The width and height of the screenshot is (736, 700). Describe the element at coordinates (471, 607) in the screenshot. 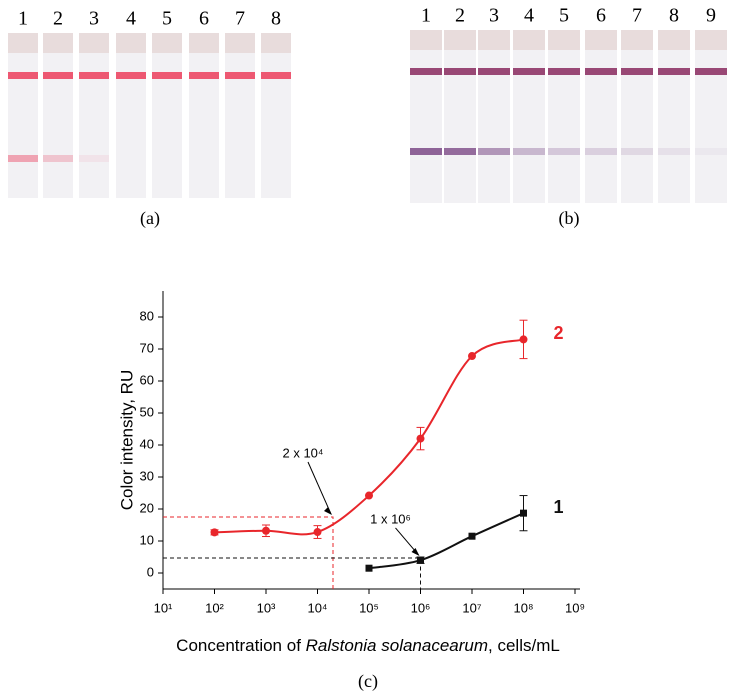

I see `x-tick-label: 10⁷` at that location.